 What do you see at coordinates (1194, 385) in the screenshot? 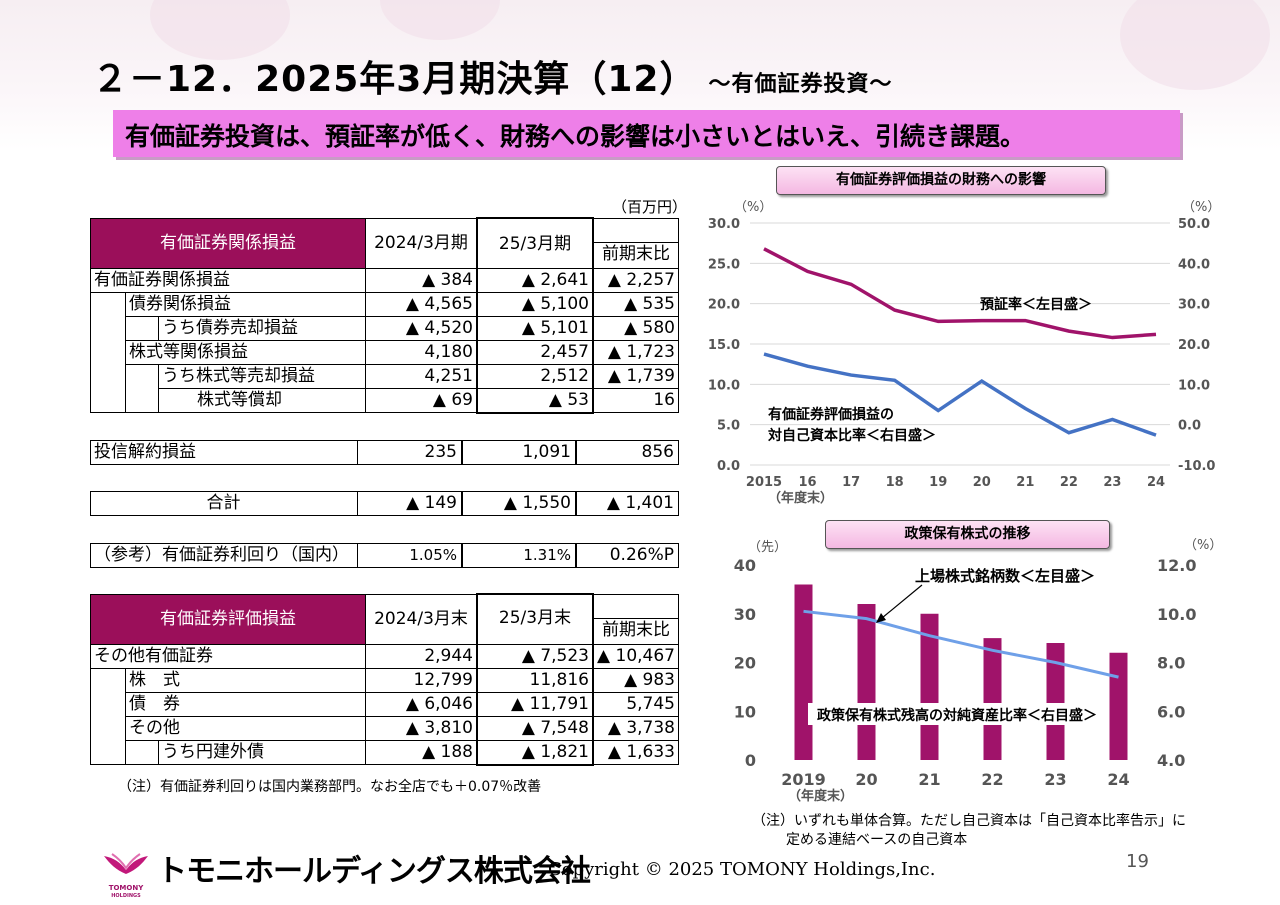
I see `y-tick-right: 10.0` at bounding box center [1194, 385].